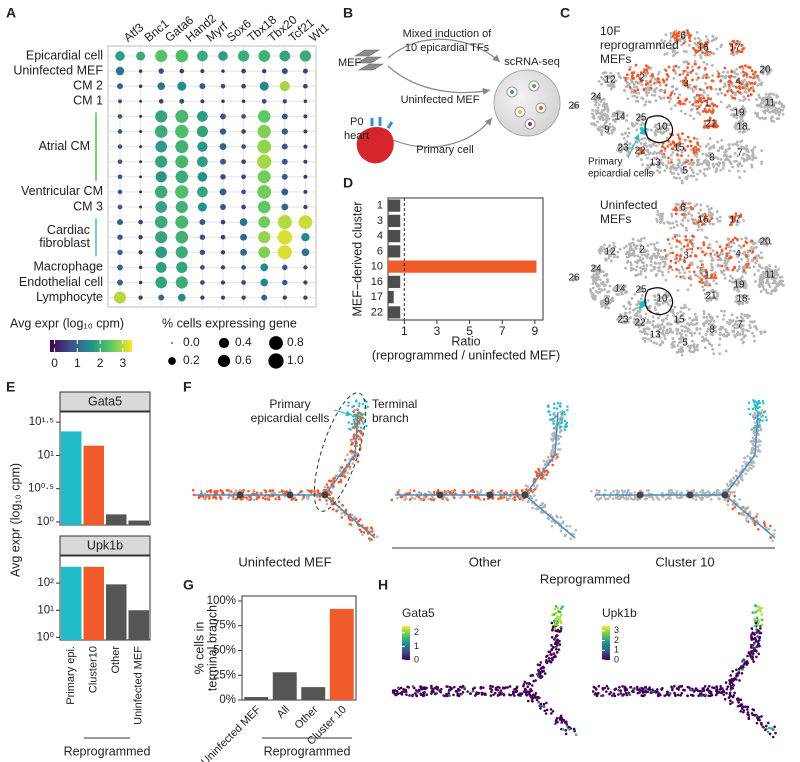 The height and width of the screenshot is (762, 800). Describe the element at coordinates (739, 285) in the screenshot. I see `cluster-label: 19` at that location.